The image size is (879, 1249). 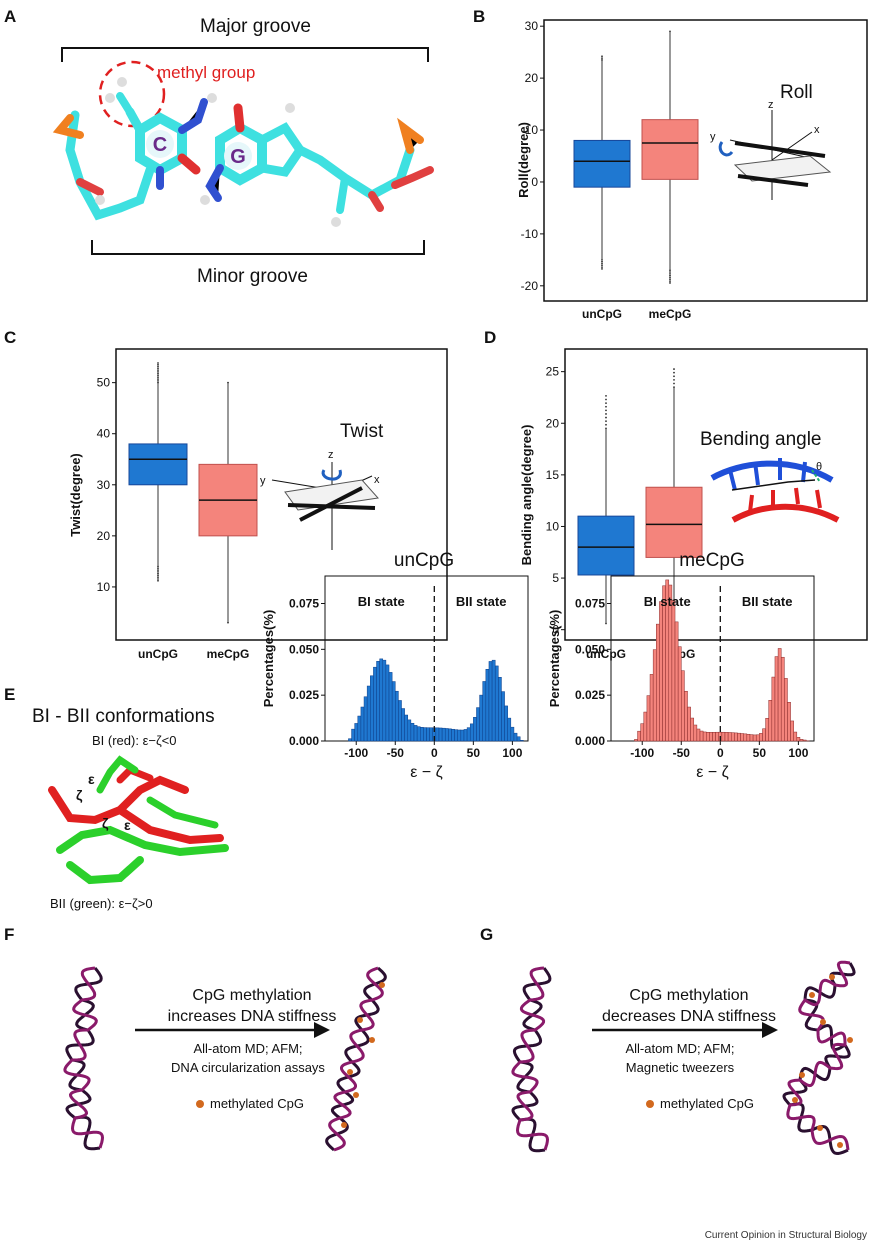 I want to click on panel-label-c: C, so click(x=10, y=337).